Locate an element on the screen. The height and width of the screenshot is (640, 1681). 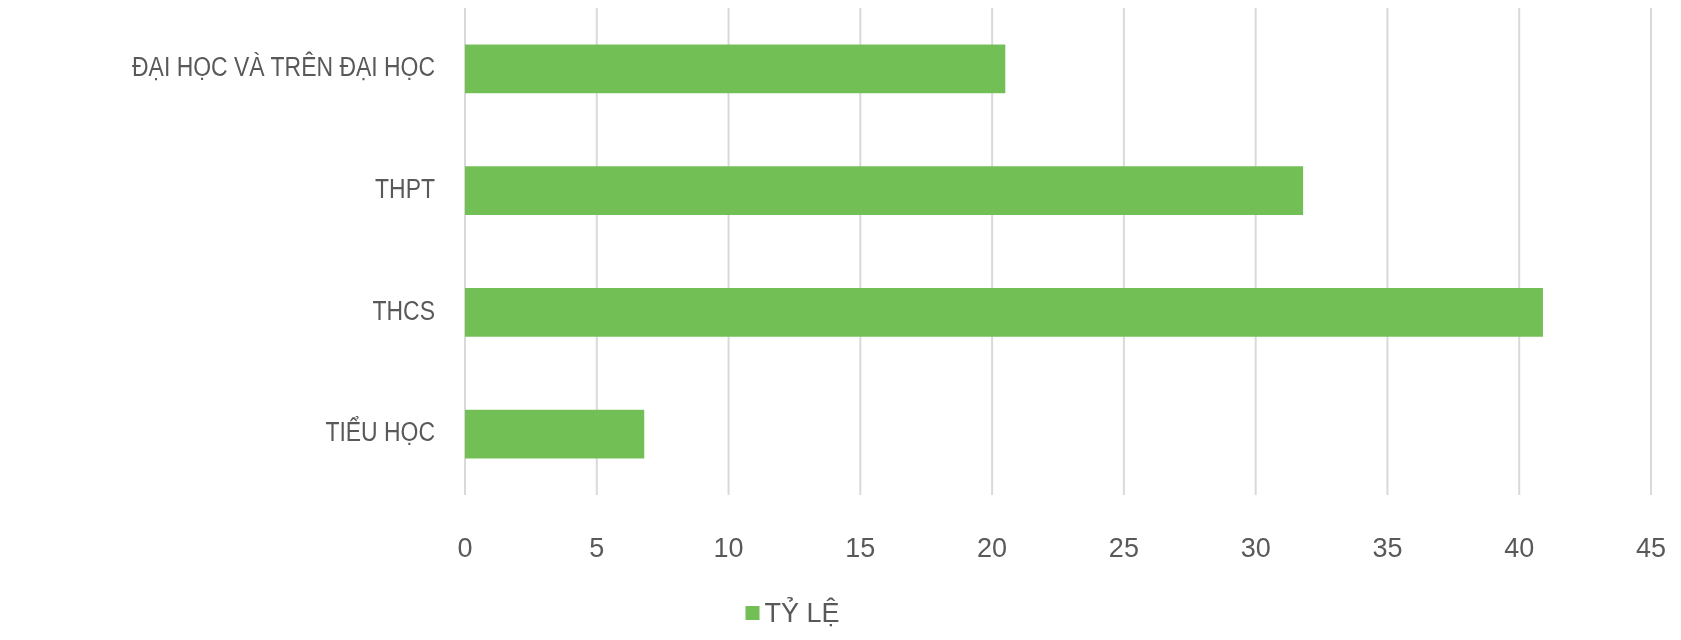
x-tick-label: 35 is located at coordinates (1387, 548).